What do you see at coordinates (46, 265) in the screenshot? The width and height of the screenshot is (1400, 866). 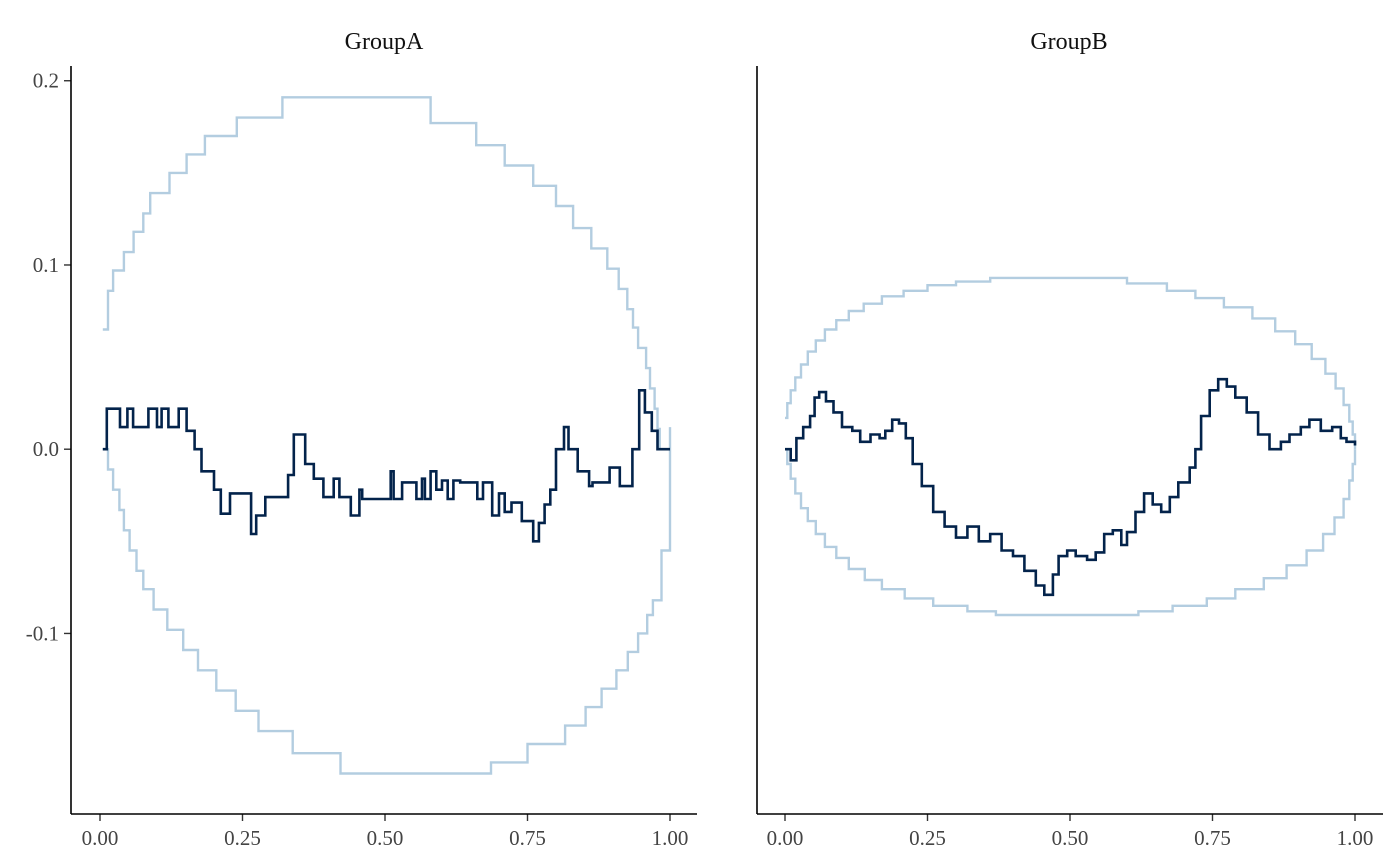 I see `y-tick-label: 0.1` at bounding box center [46, 265].